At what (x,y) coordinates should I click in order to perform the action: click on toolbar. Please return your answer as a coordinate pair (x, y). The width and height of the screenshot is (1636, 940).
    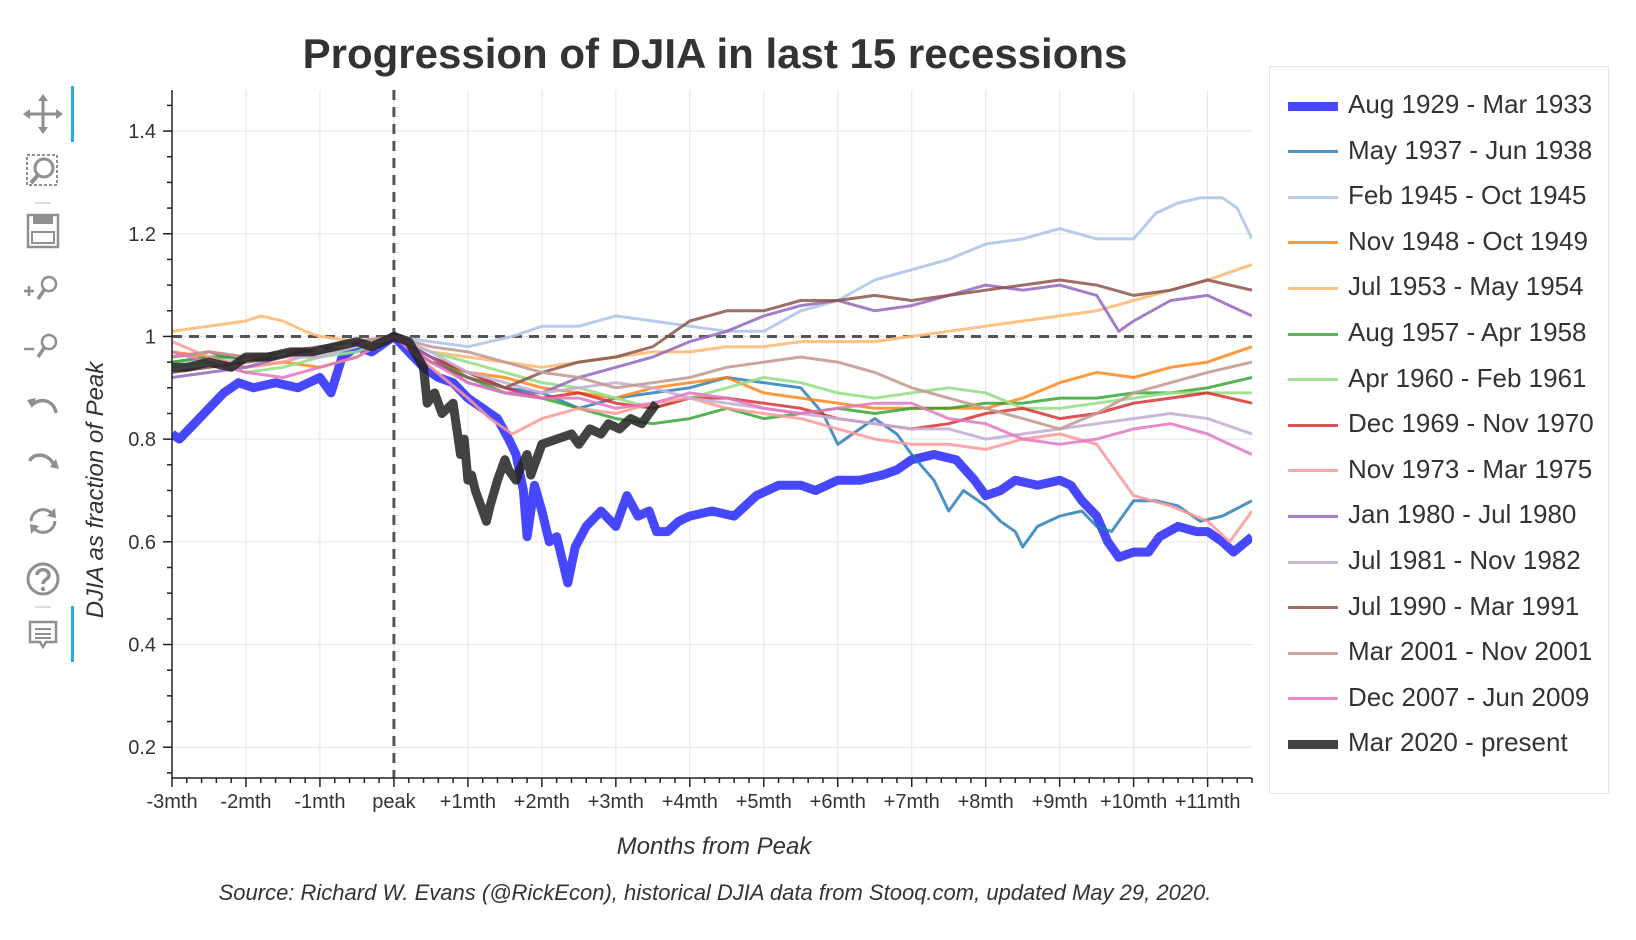
    Looking at the image, I should click on (54, 391).